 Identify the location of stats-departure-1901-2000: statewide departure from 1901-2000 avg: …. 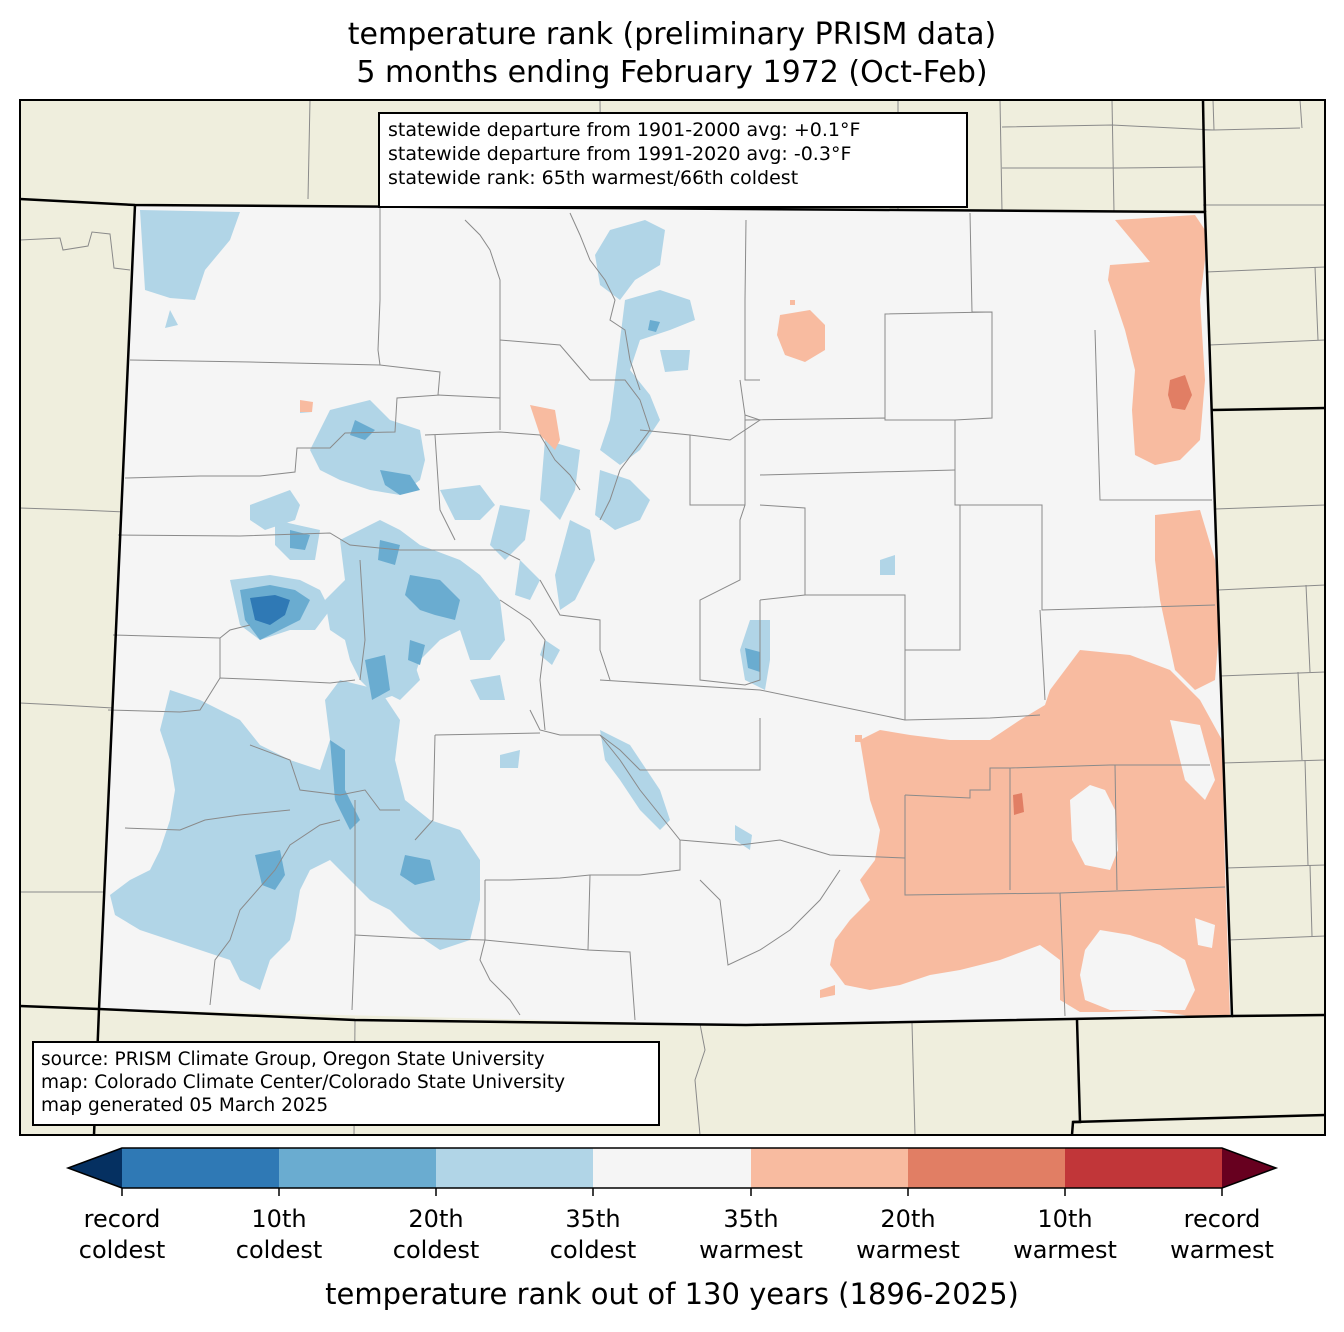
(624, 130).